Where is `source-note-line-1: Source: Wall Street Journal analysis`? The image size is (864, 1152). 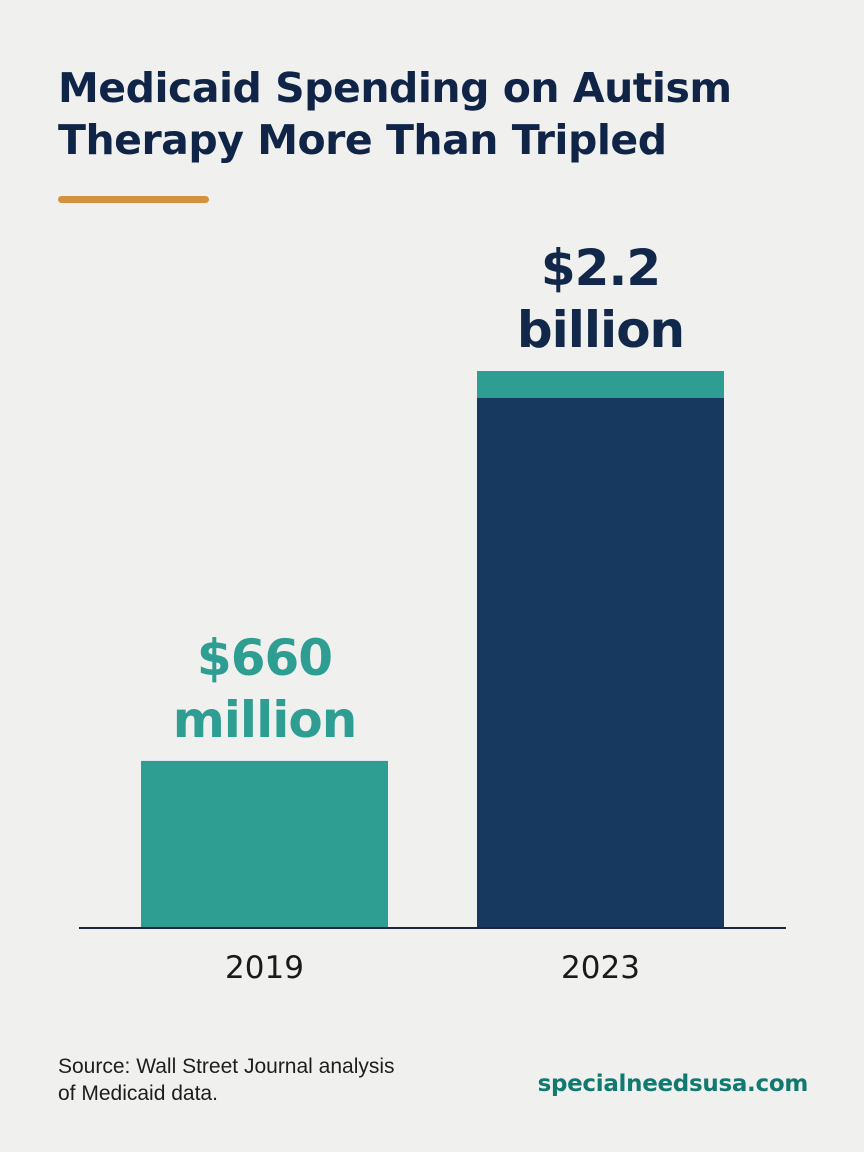
source-note-line-1: Source: Wall Street Journal analysis is located at coordinates (226, 1066).